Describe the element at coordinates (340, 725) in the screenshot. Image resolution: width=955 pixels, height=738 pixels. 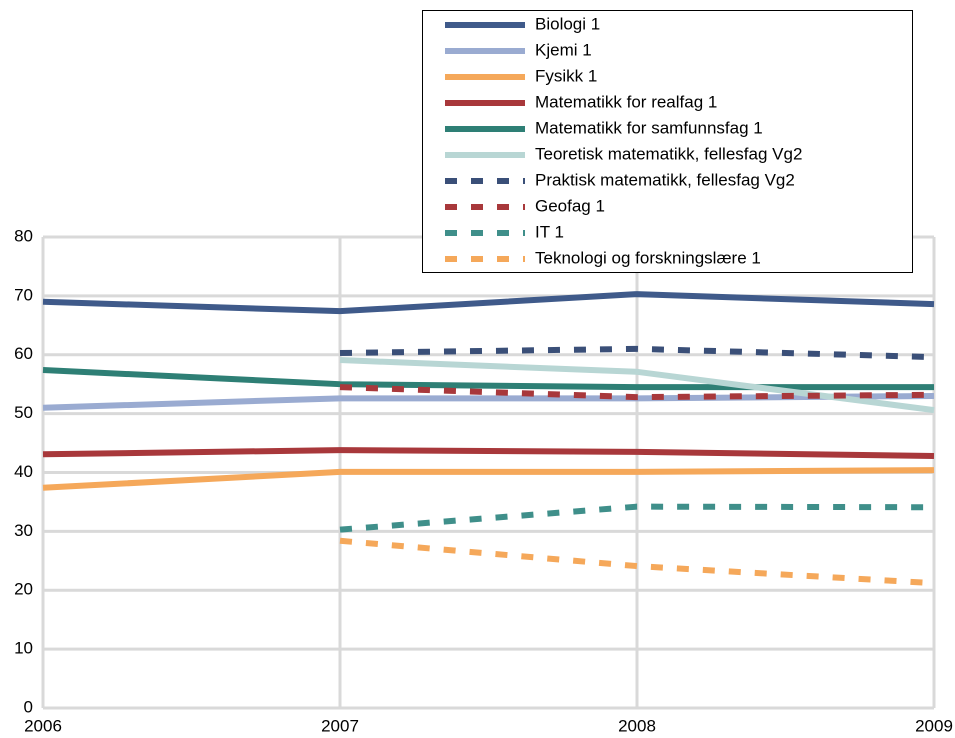
I see `x-tick-label: 2007` at that location.